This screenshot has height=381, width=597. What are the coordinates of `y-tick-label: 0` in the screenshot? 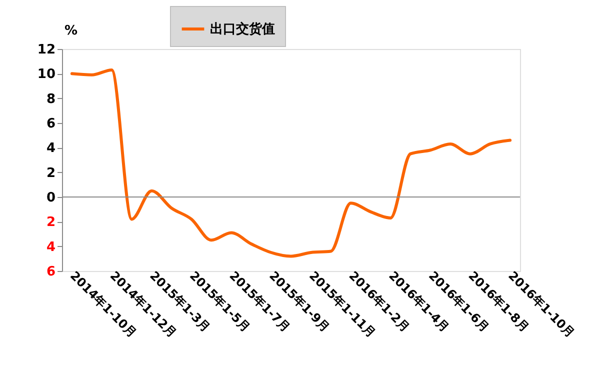 It's located at (51, 198).